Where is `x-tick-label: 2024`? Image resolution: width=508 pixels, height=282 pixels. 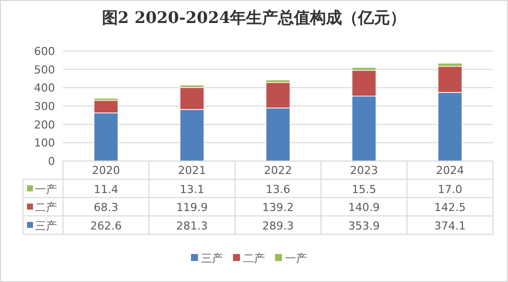 x-tick-label: 2024 is located at coordinates (450, 170).